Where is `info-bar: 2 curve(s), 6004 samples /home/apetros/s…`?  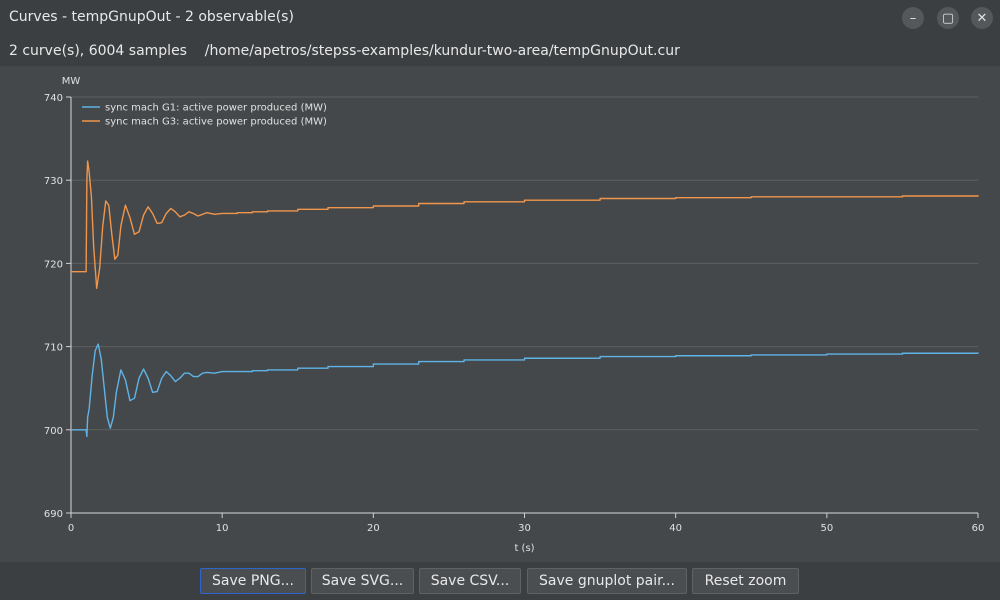 info-bar: 2 curve(s), 6004 samples /home/apetros/s… is located at coordinates (500, 51).